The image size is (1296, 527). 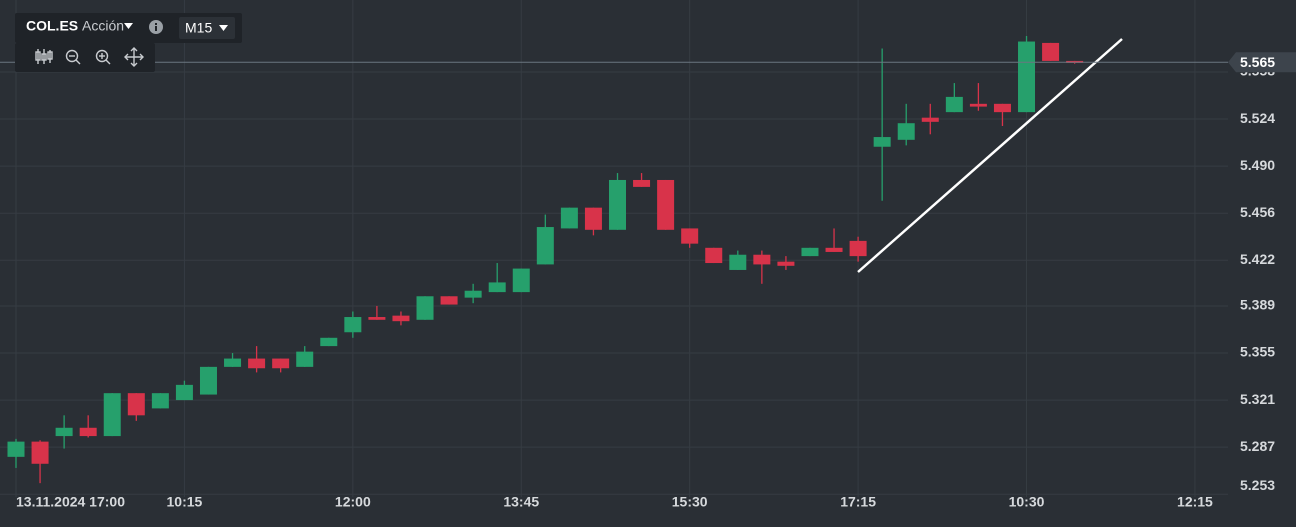 I want to click on x-tick-label: 12:15, so click(x=1195, y=502).